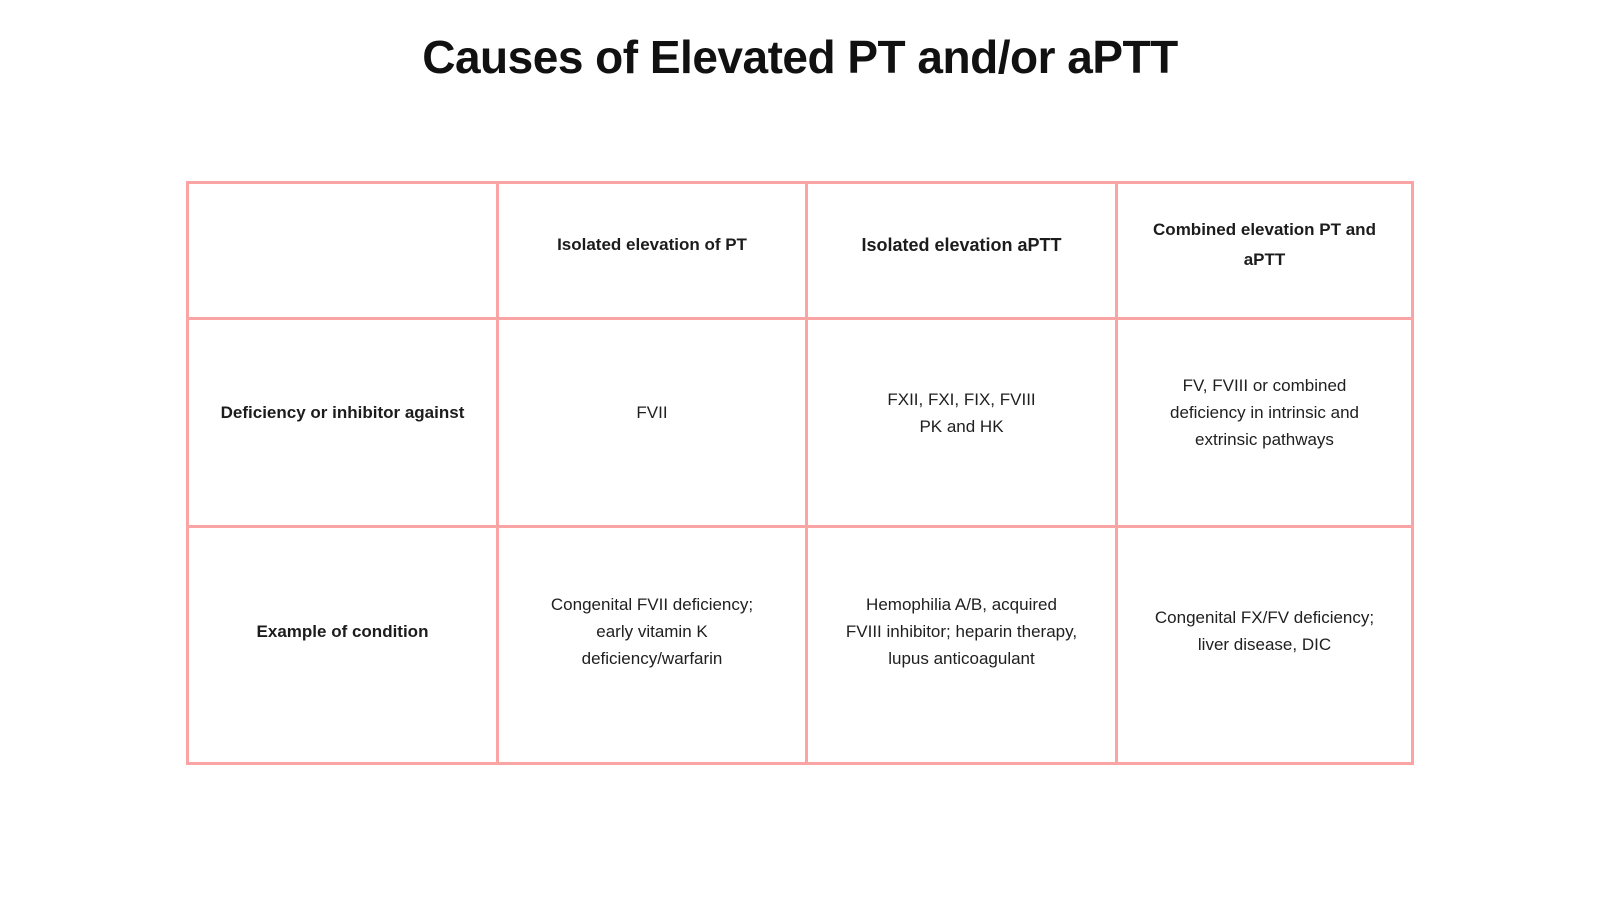 The width and height of the screenshot is (1600, 900). What do you see at coordinates (652, 250) in the screenshot?
I see `column-header-isolated-pt: Isolated elevation of PT` at bounding box center [652, 250].